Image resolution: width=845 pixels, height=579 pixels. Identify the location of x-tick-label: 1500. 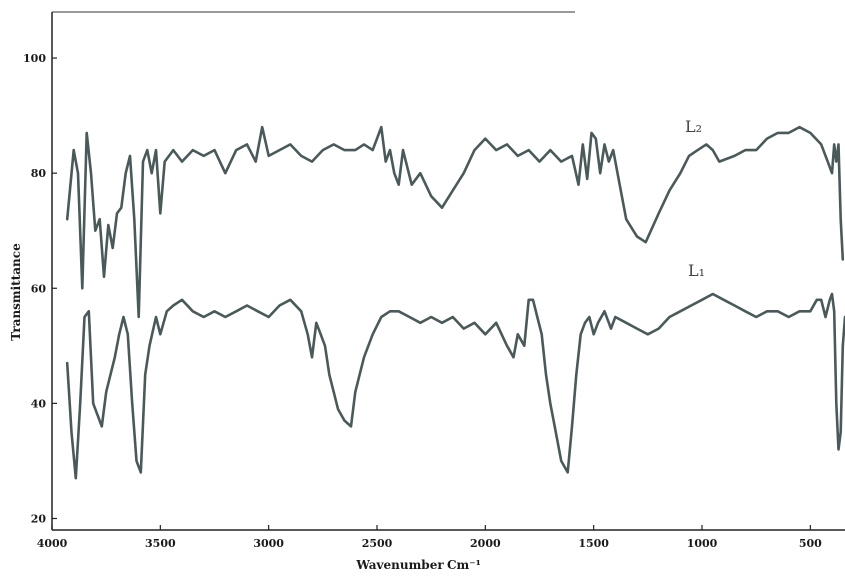
(593, 543).